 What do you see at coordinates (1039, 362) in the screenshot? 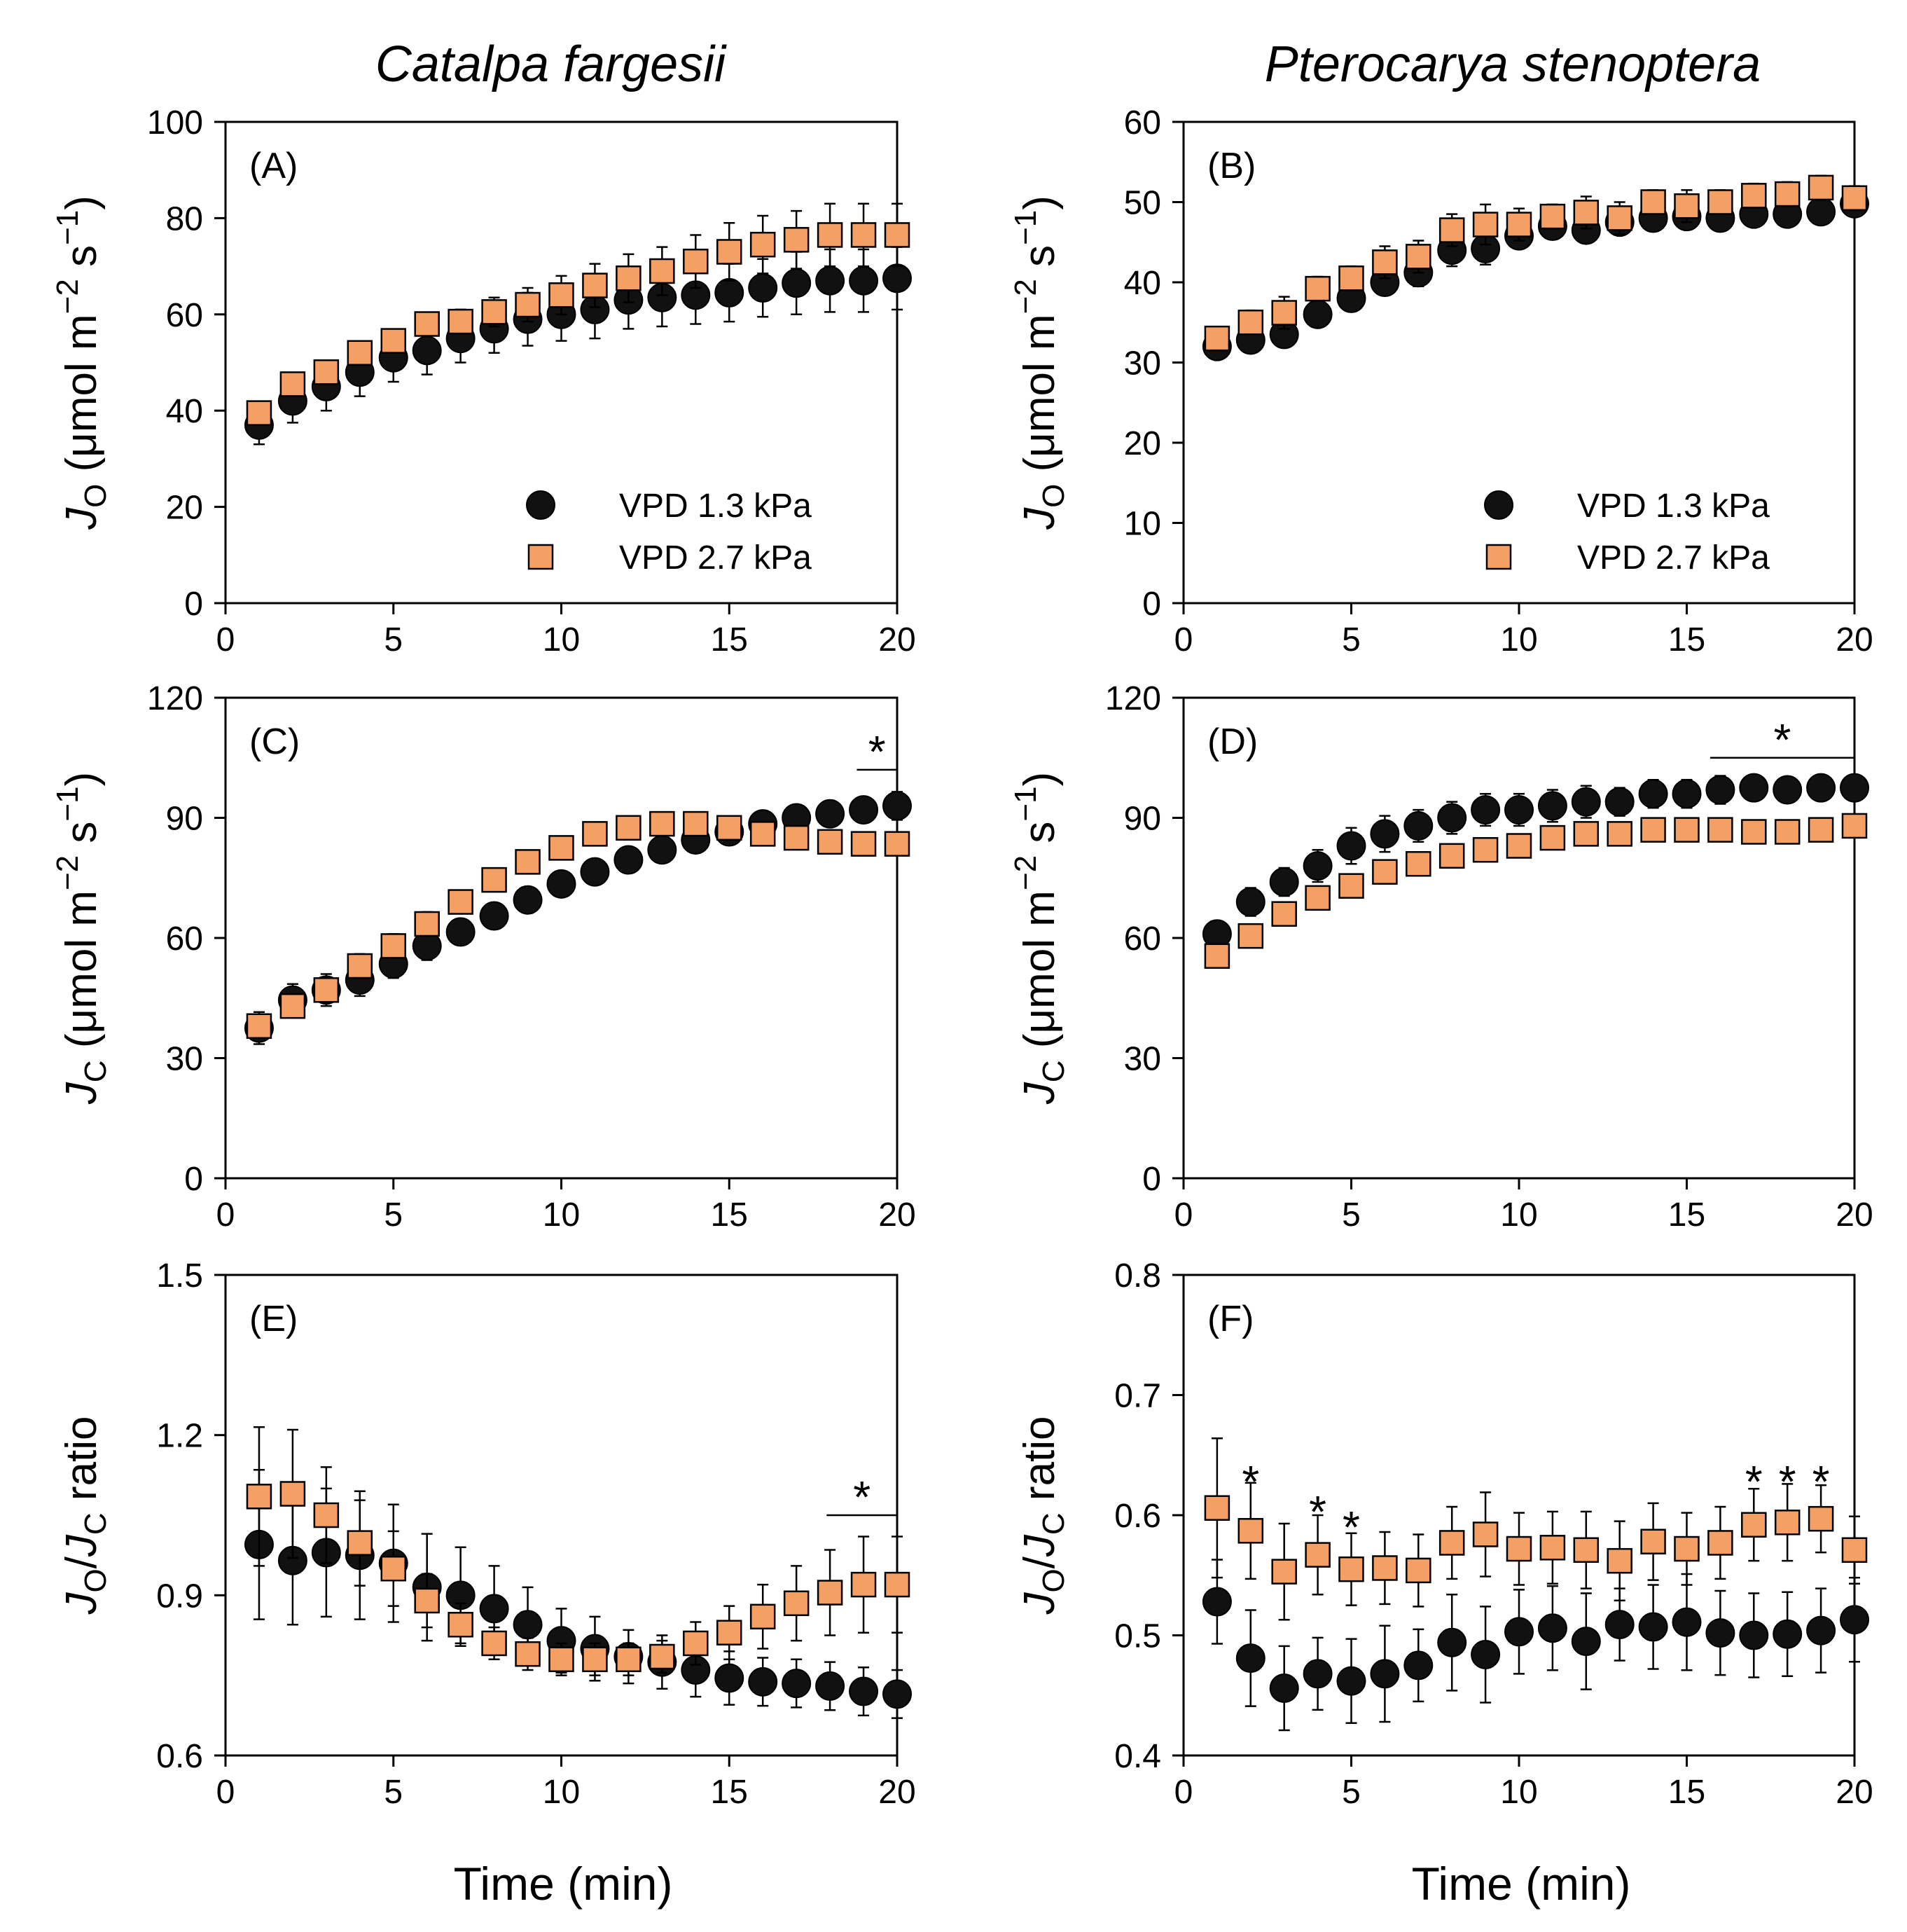
I see `y-axis-title: JO (μmol m−2 s−1)` at bounding box center [1039, 362].